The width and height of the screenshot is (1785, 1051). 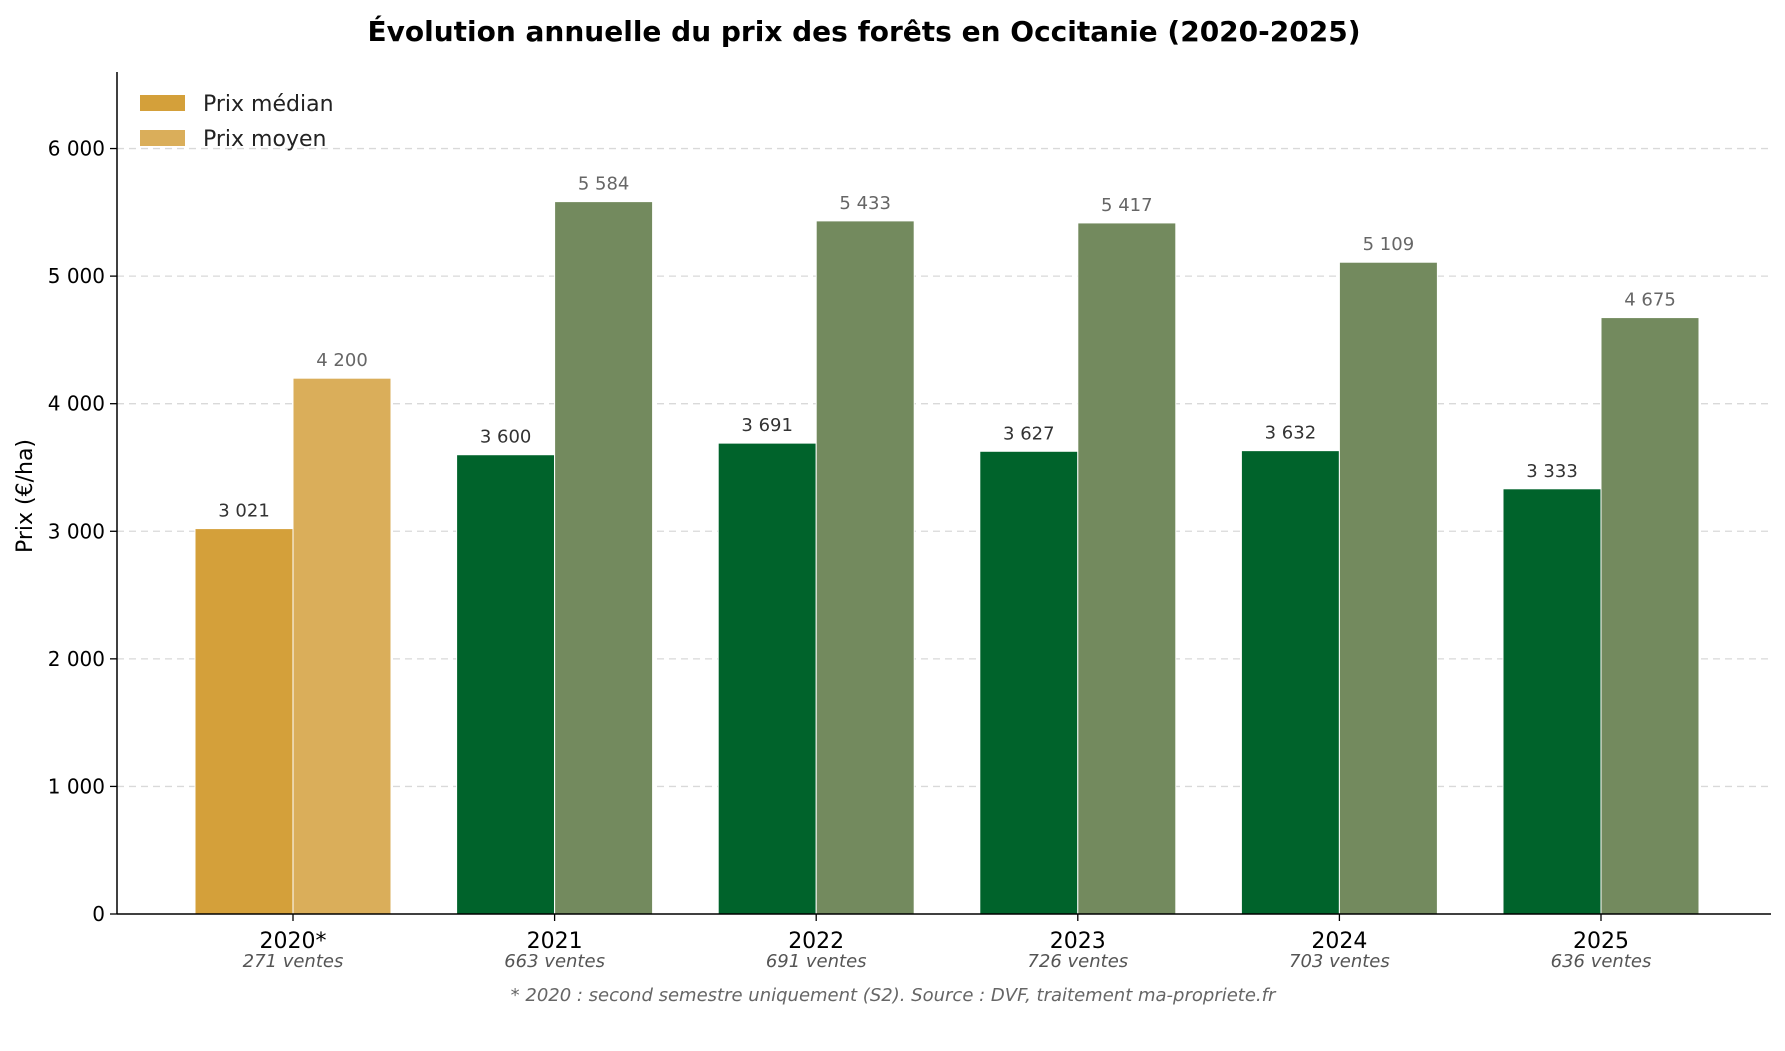 What do you see at coordinates (76, 659) in the screenshot?
I see `y-tick-label: 2 000` at bounding box center [76, 659].